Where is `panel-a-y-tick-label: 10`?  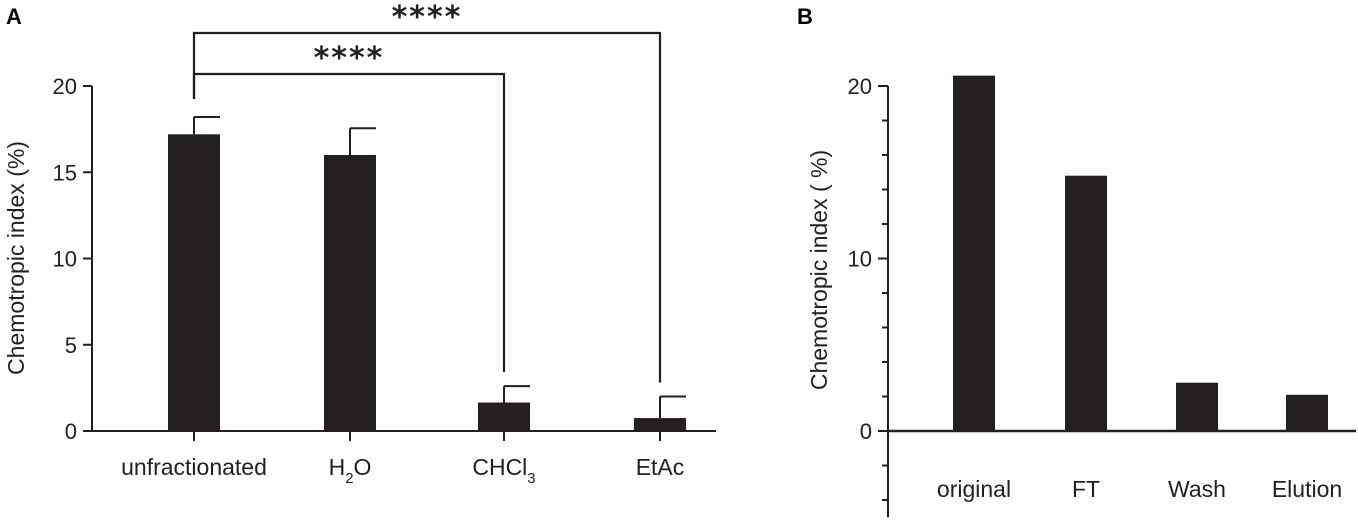 panel-a-y-tick-label: 10 is located at coordinates (65, 259).